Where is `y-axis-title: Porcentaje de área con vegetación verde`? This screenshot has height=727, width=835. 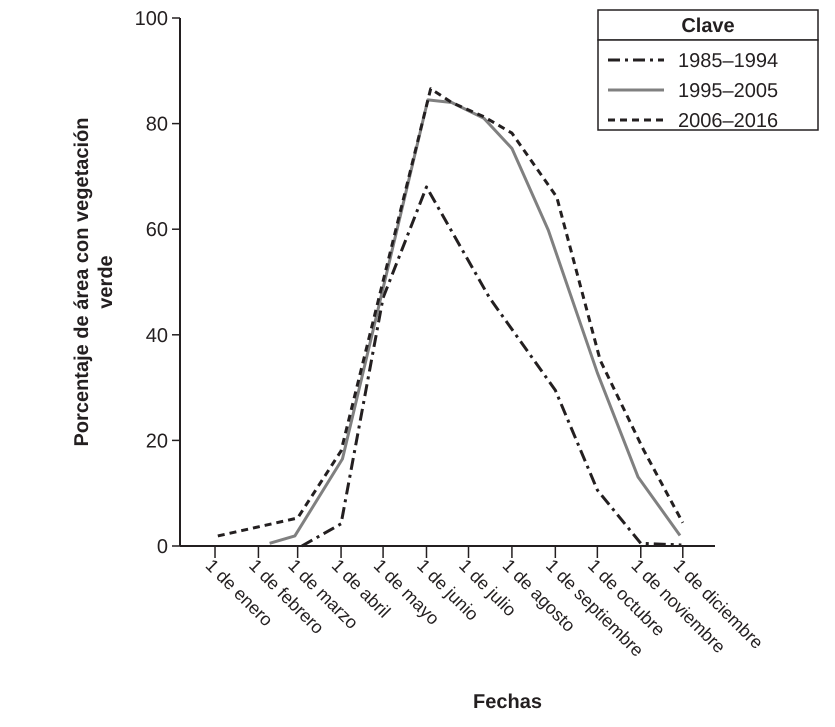 y-axis-title: Porcentaje de área con vegetación verde is located at coordinates (94, 282).